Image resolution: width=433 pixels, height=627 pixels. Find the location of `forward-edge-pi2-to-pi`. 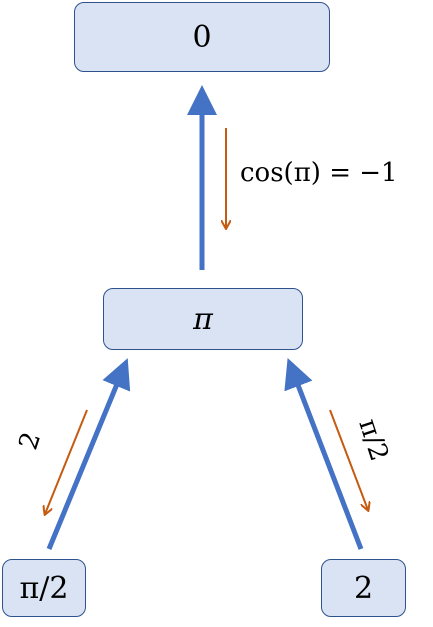

forward-edge-pi2-to-pi is located at coordinates (88, 454).